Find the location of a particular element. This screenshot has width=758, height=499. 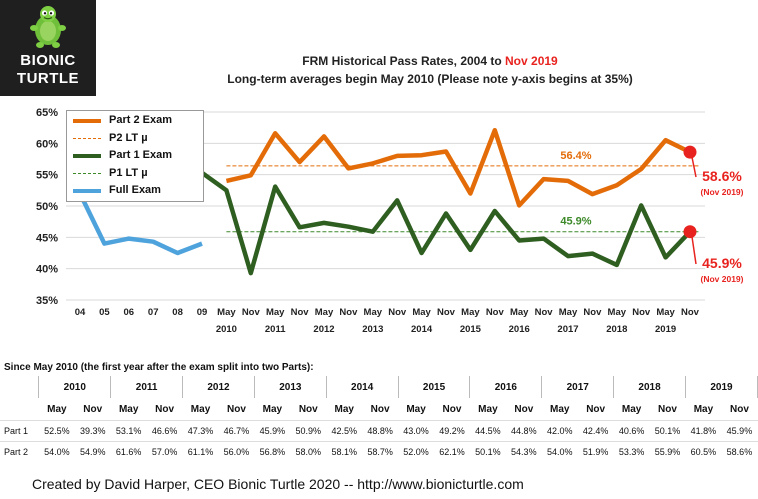

table-year-header: 2019 is located at coordinates (721, 387).